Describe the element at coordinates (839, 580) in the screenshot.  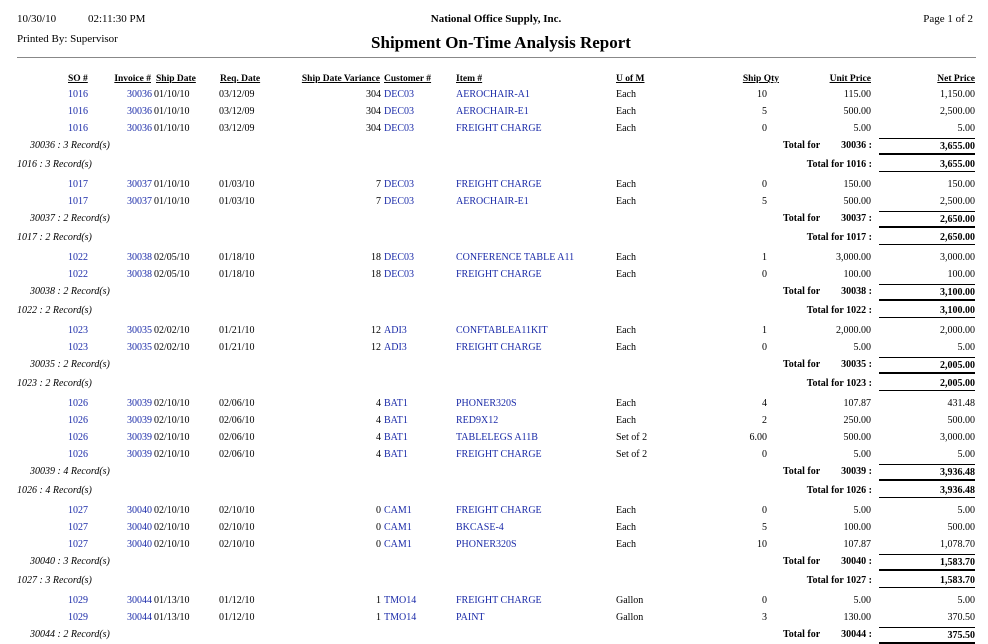
I see `so-total-label: Total for 1027 :` at that location.